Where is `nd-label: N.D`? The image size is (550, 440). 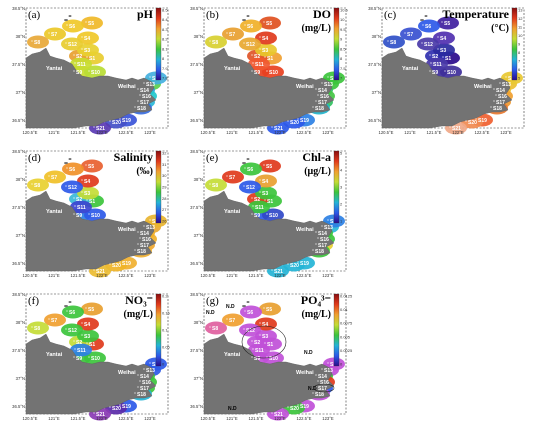
nd-label: N.D is located at coordinates (308, 353).